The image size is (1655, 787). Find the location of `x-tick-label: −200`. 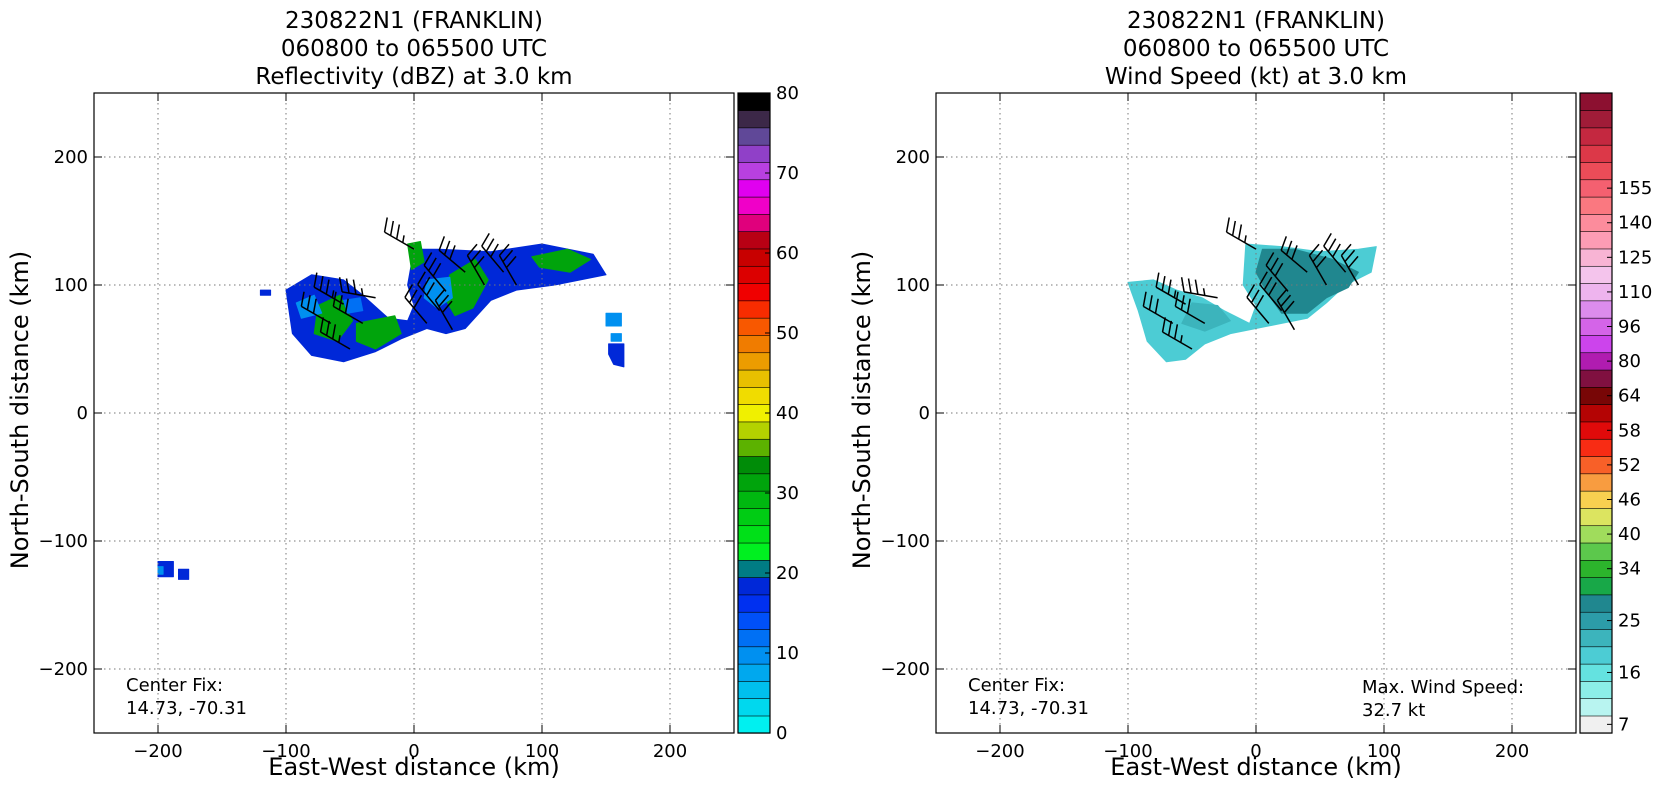

x-tick-label: −200 is located at coordinates (157, 751).